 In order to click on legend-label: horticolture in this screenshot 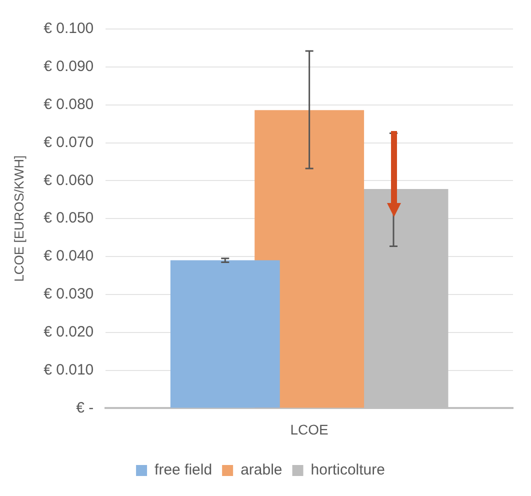, I will do `click(347, 470)`.